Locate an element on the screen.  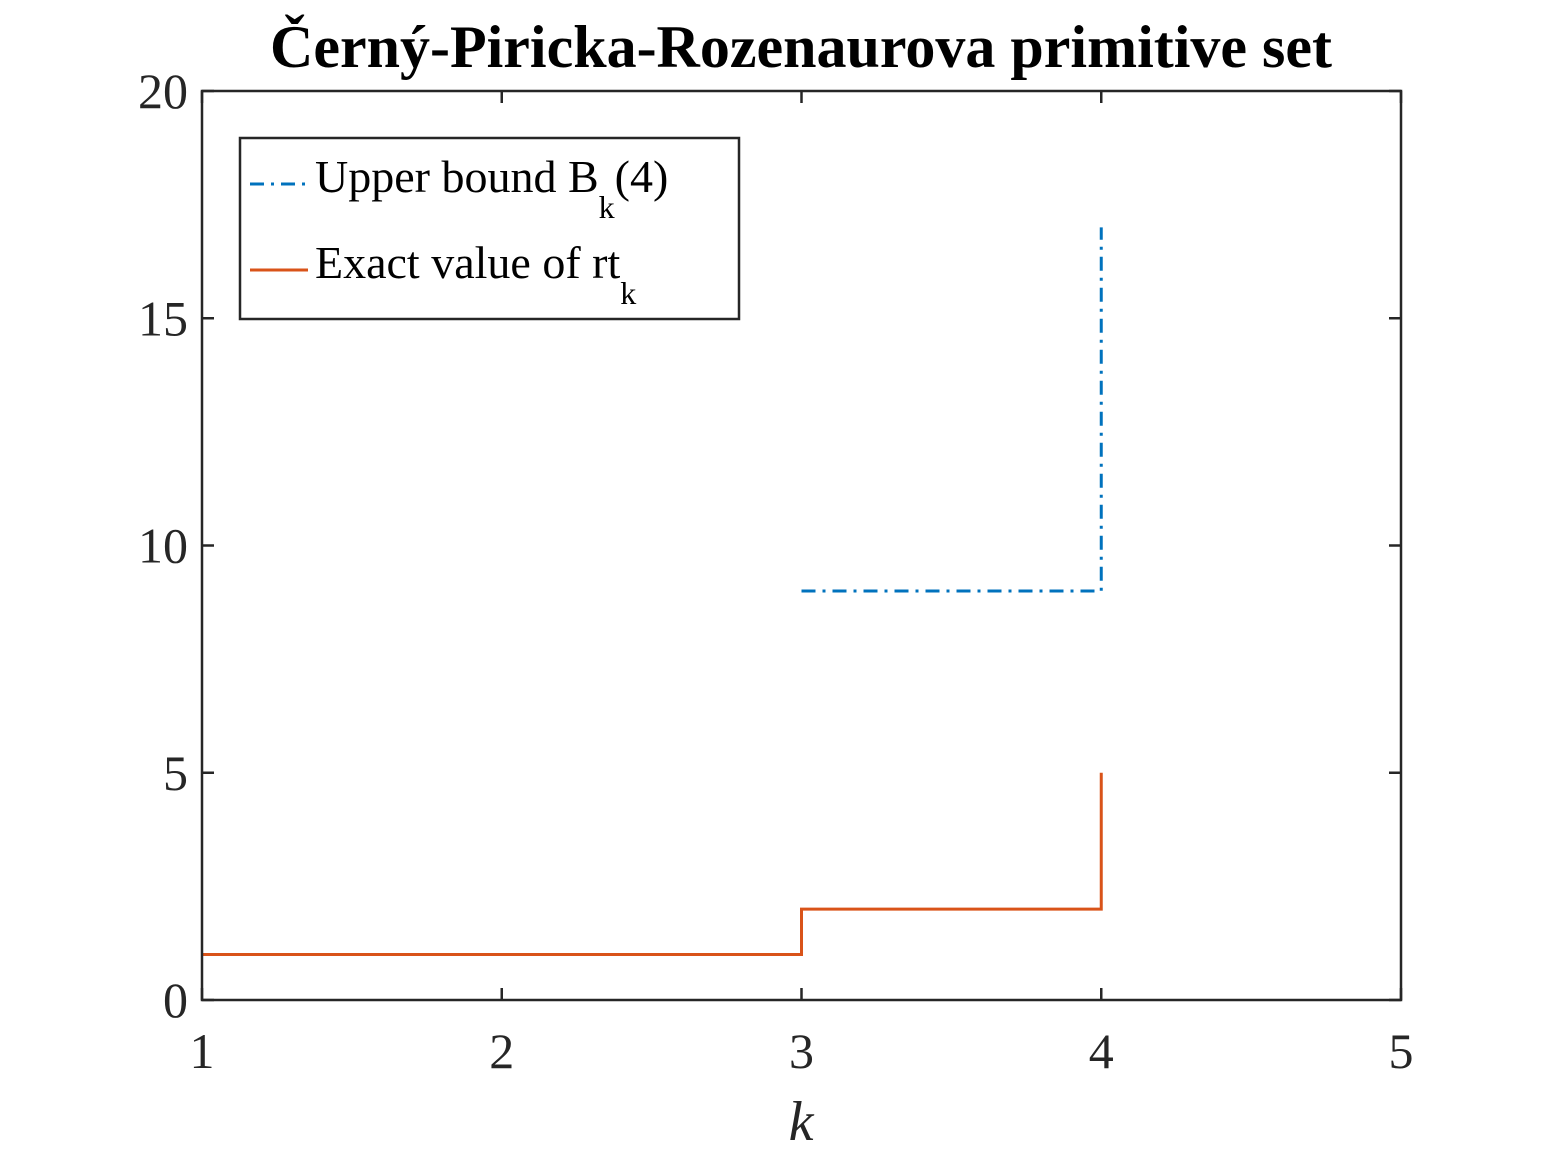
x-tick-label: 3 is located at coordinates (801, 1051).